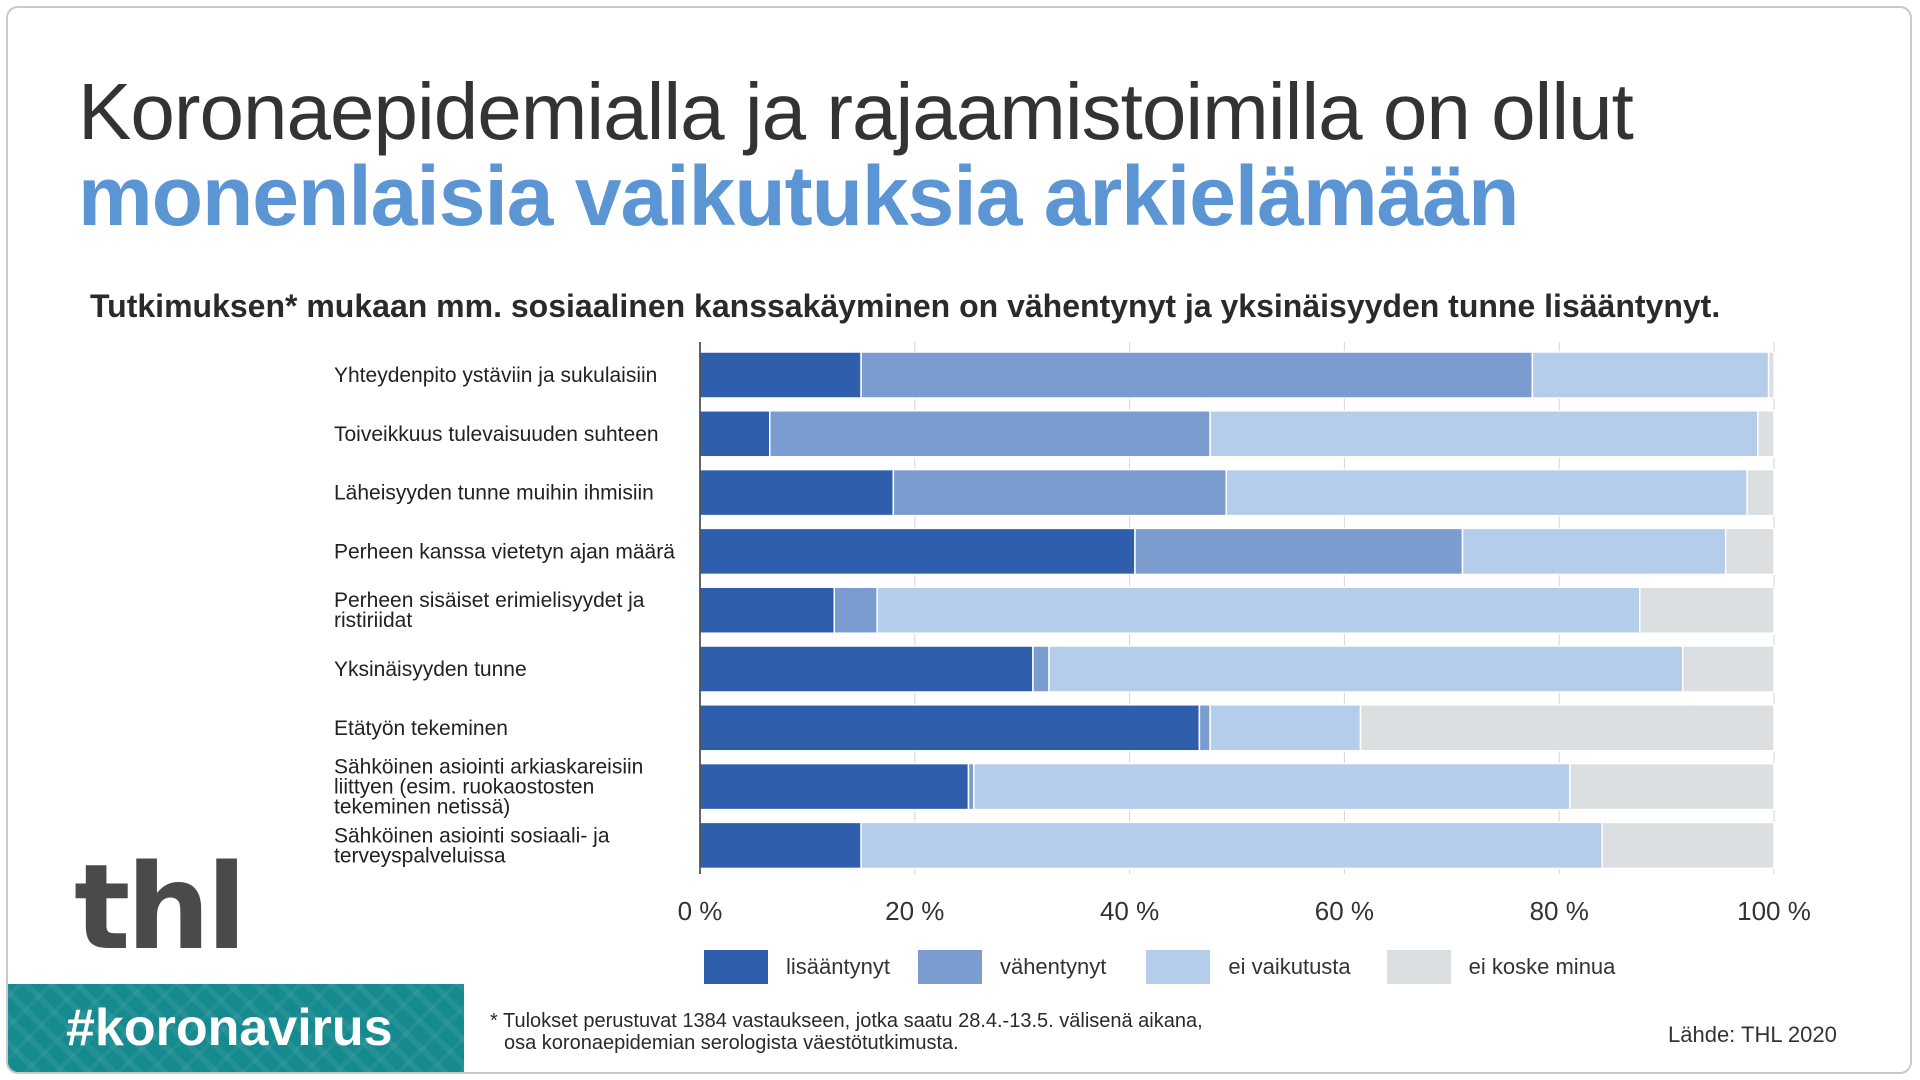 The height and width of the screenshot is (1080, 1920). I want to click on category-label: tekeminen netissä), so click(422, 807).